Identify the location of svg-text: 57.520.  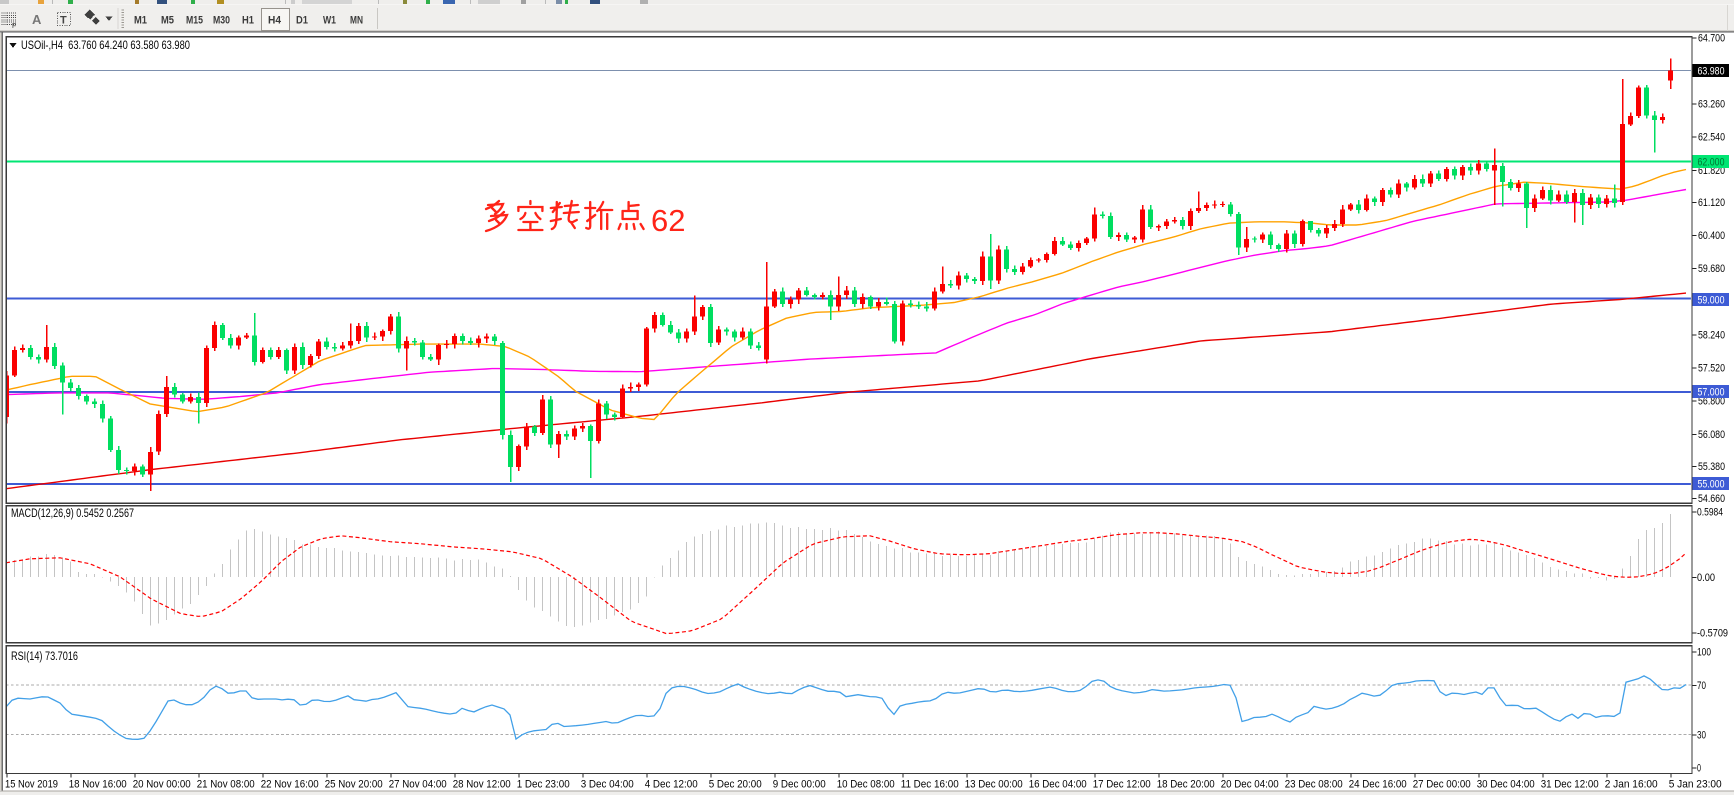
(1711, 369).